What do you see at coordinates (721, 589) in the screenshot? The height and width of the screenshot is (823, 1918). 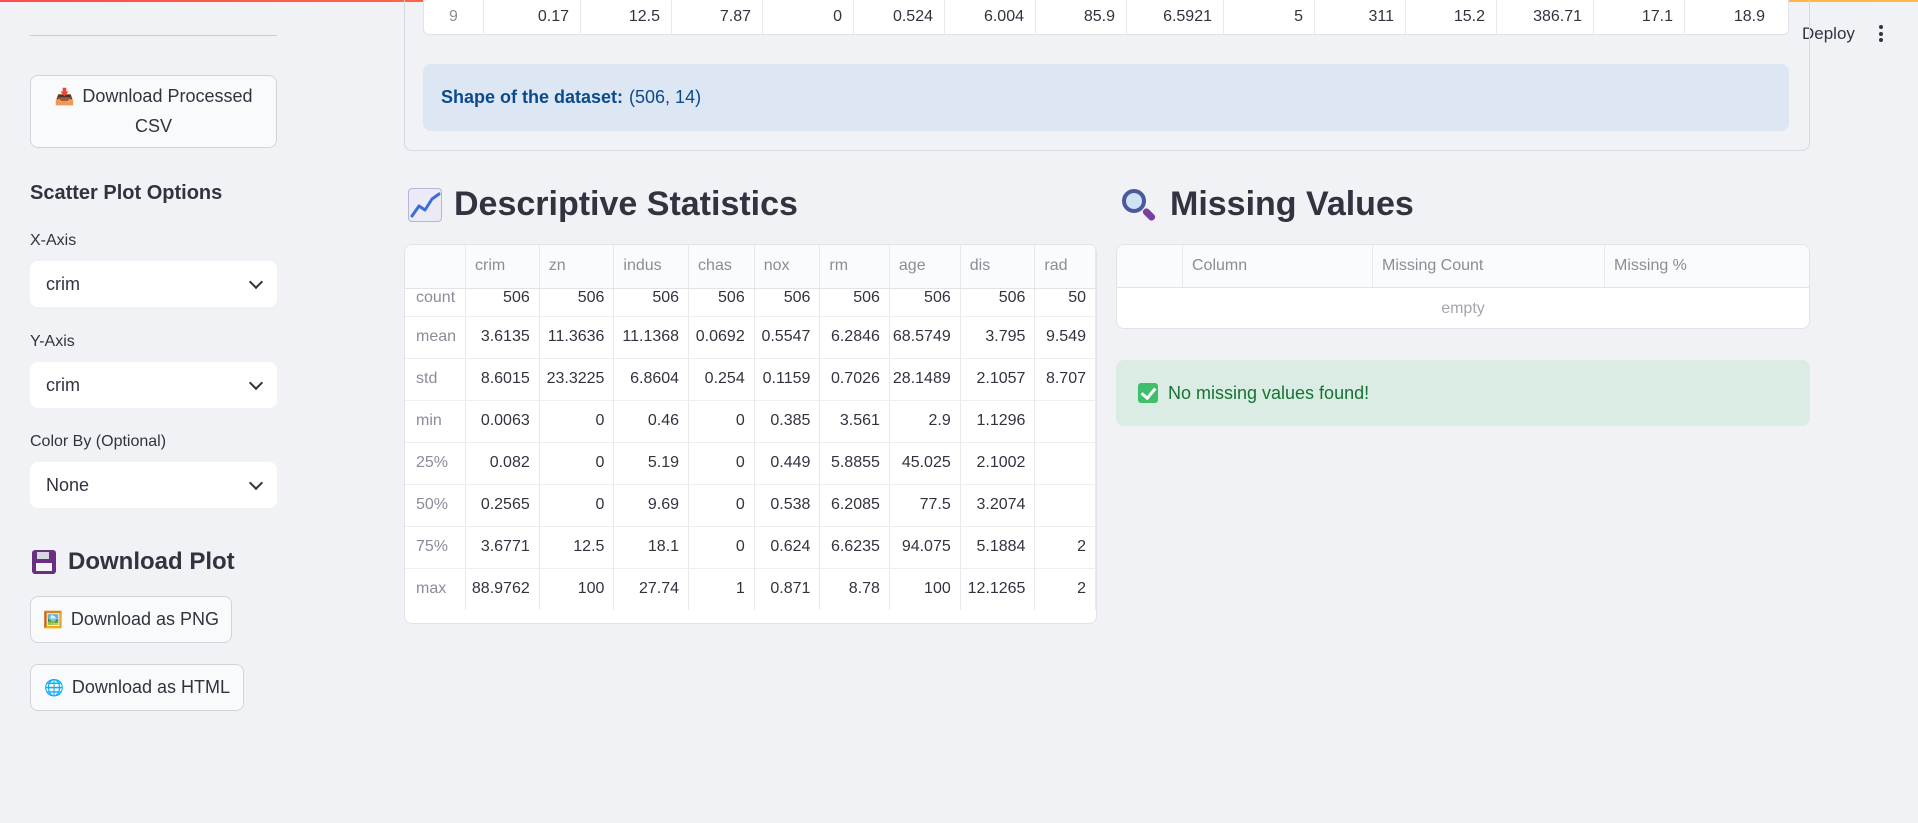 I see `table-cell: 1` at bounding box center [721, 589].